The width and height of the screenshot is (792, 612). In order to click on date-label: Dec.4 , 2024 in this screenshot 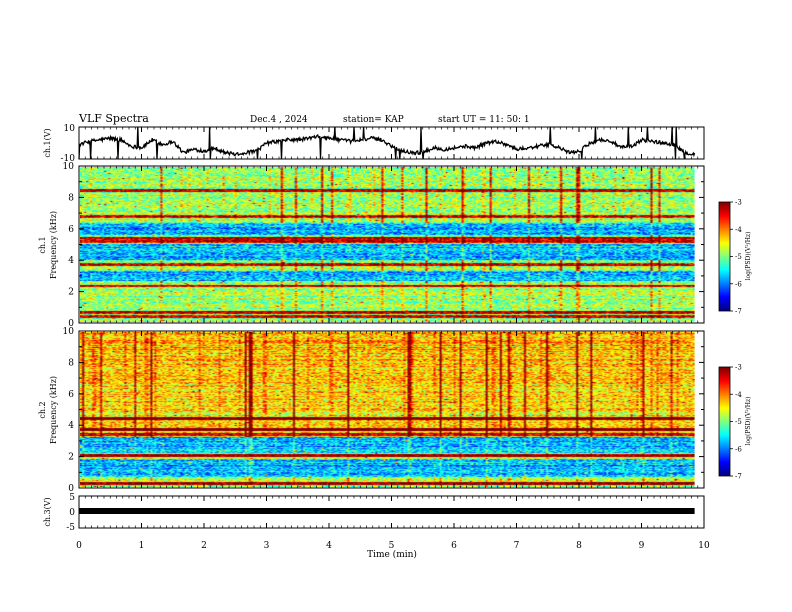, I will do `click(279, 120)`.